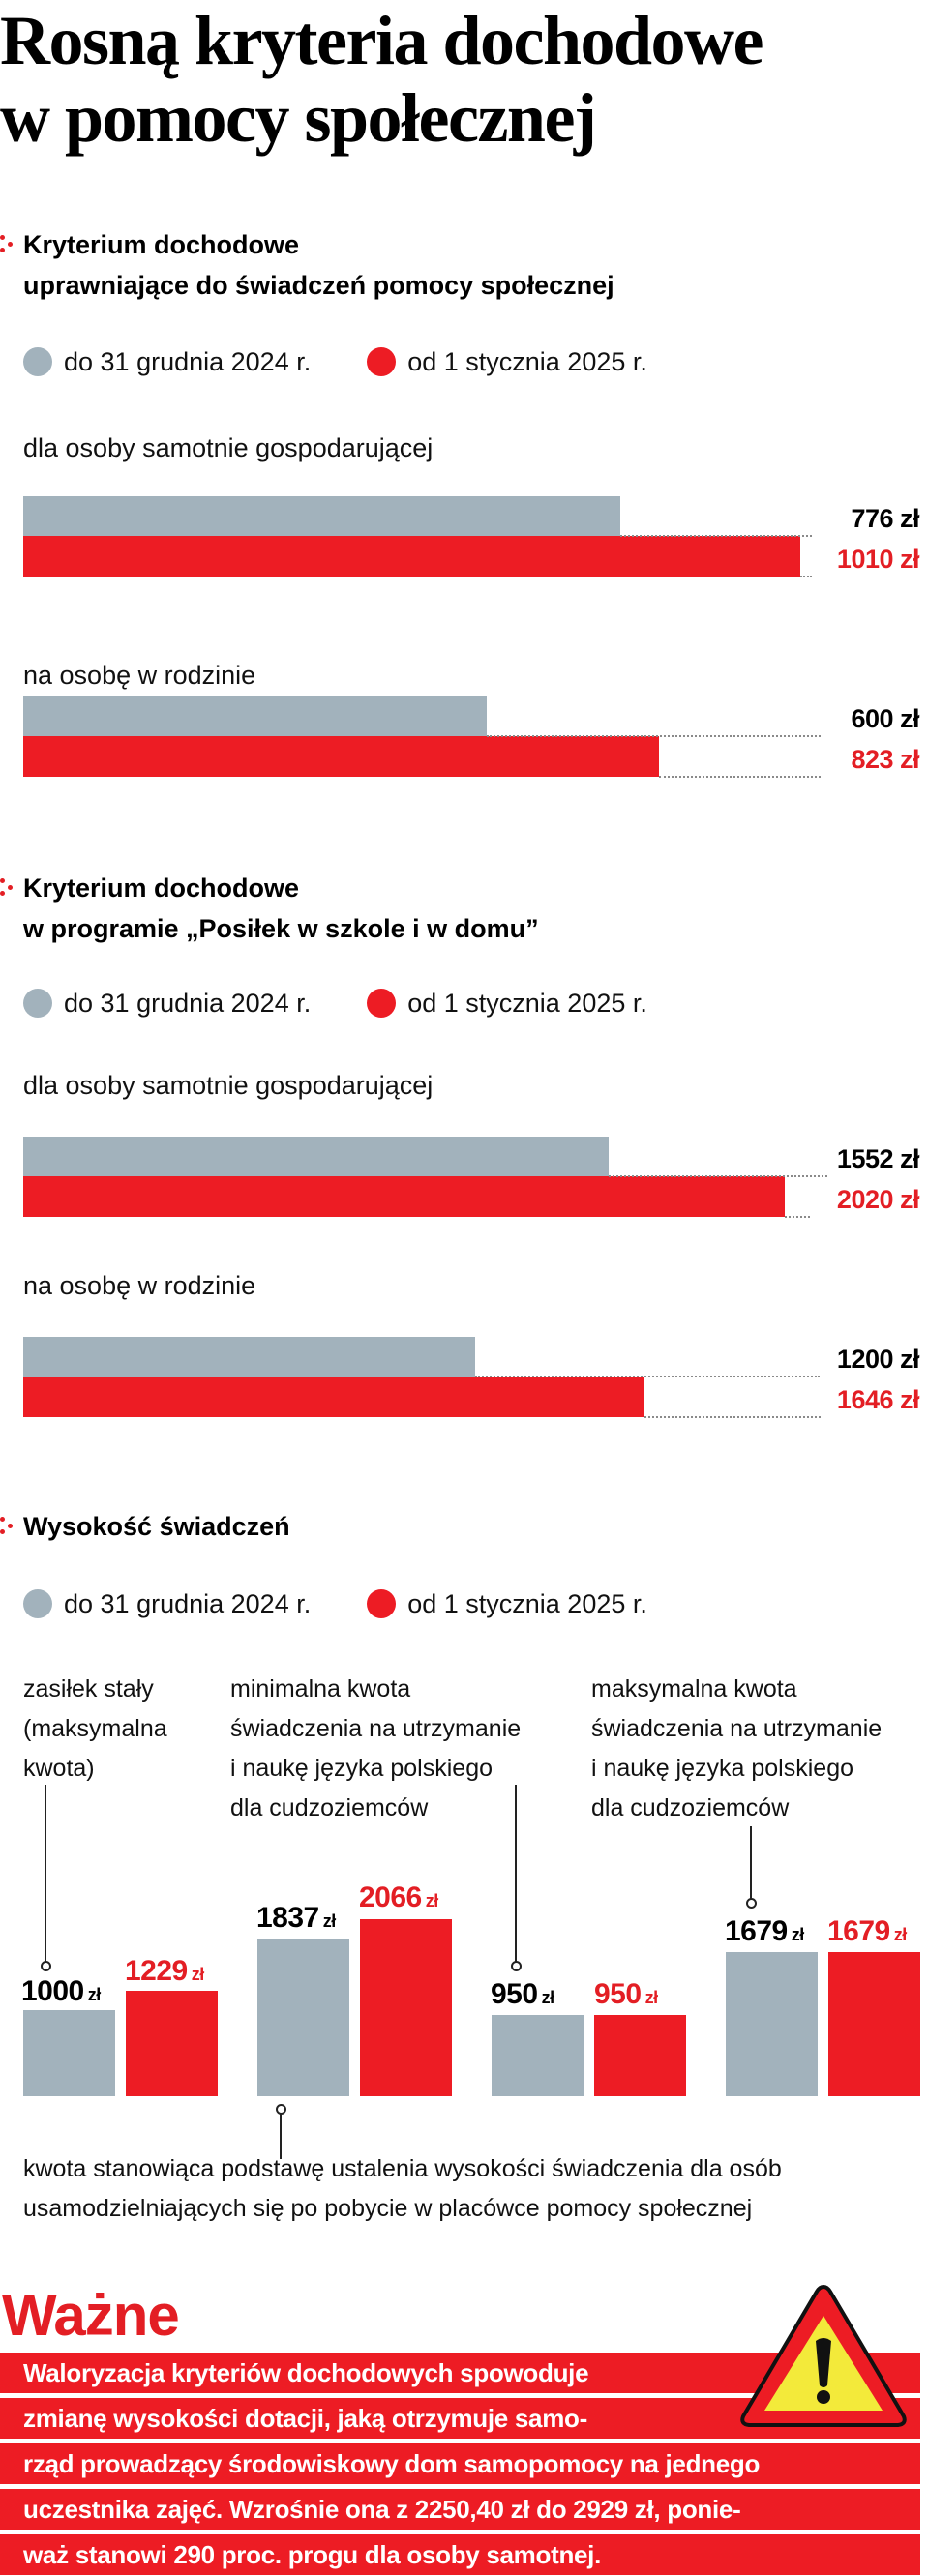 The height and width of the screenshot is (2576, 928). I want to click on value-old-max-foreigners: 1679 zł, so click(765, 1931).